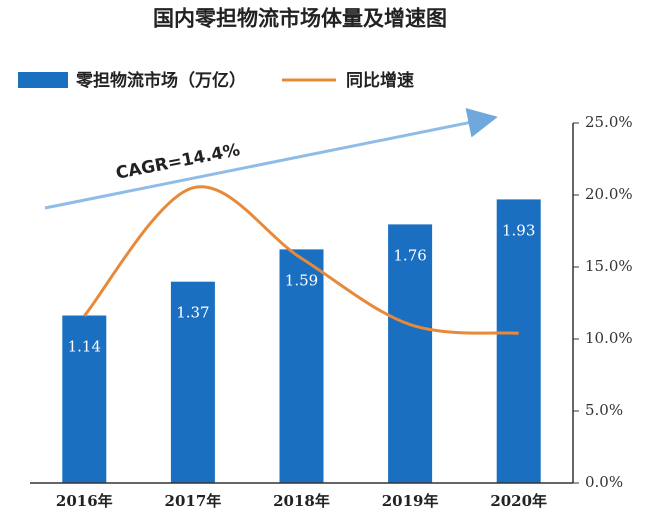 This screenshot has width=669, height=518. Describe the element at coordinates (609, 122) in the screenshot. I see `y2-tick-label: 25.0%` at that location.